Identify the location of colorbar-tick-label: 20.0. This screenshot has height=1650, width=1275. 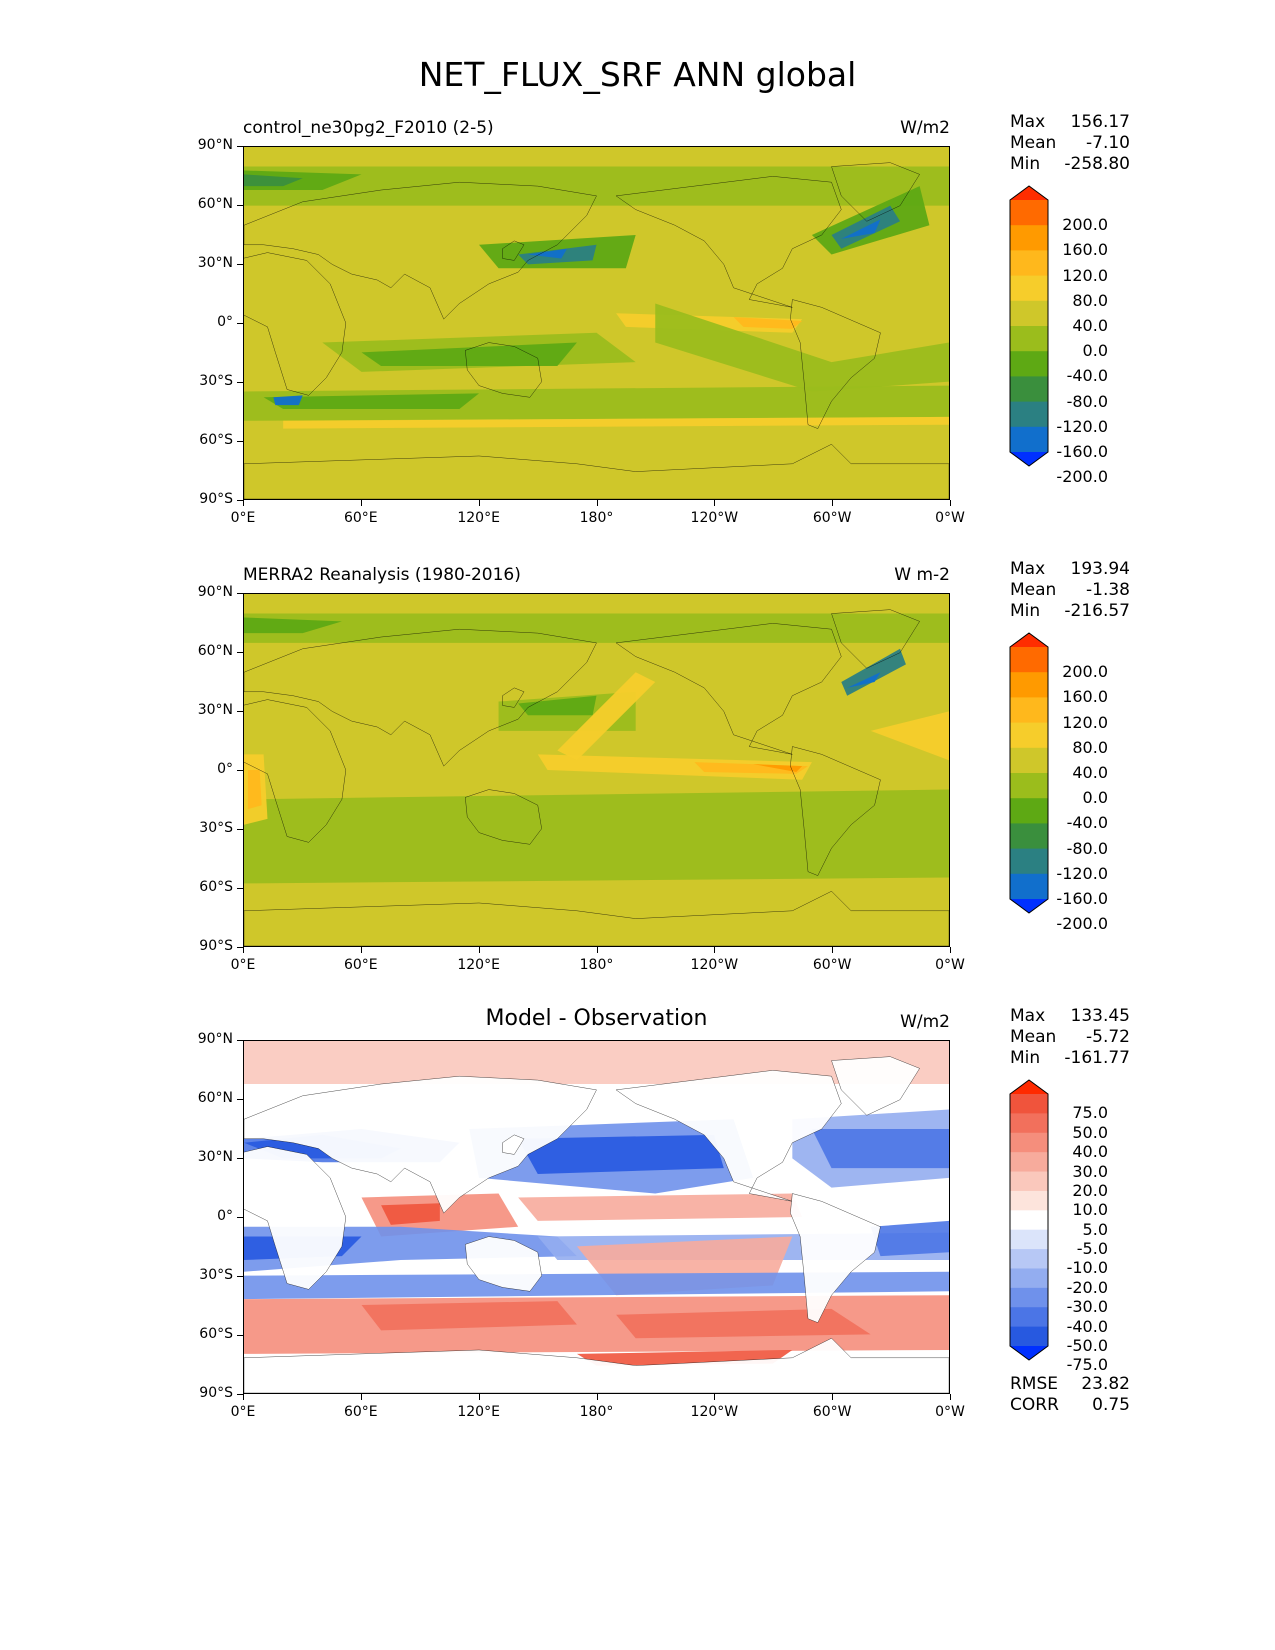
(1090, 1190).